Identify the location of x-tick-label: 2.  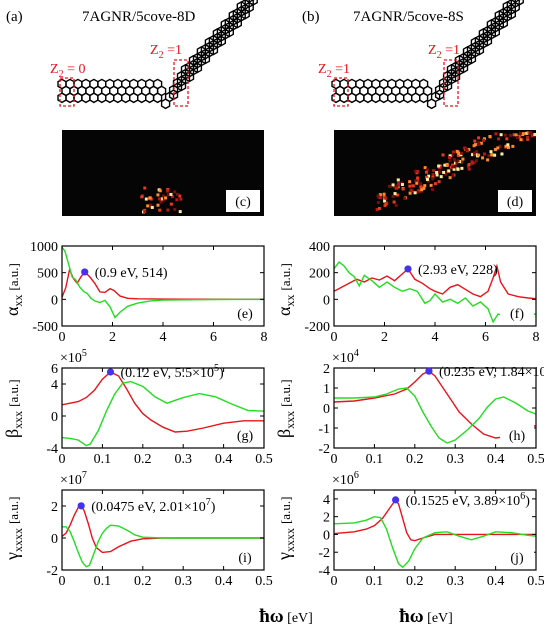
(384, 337).